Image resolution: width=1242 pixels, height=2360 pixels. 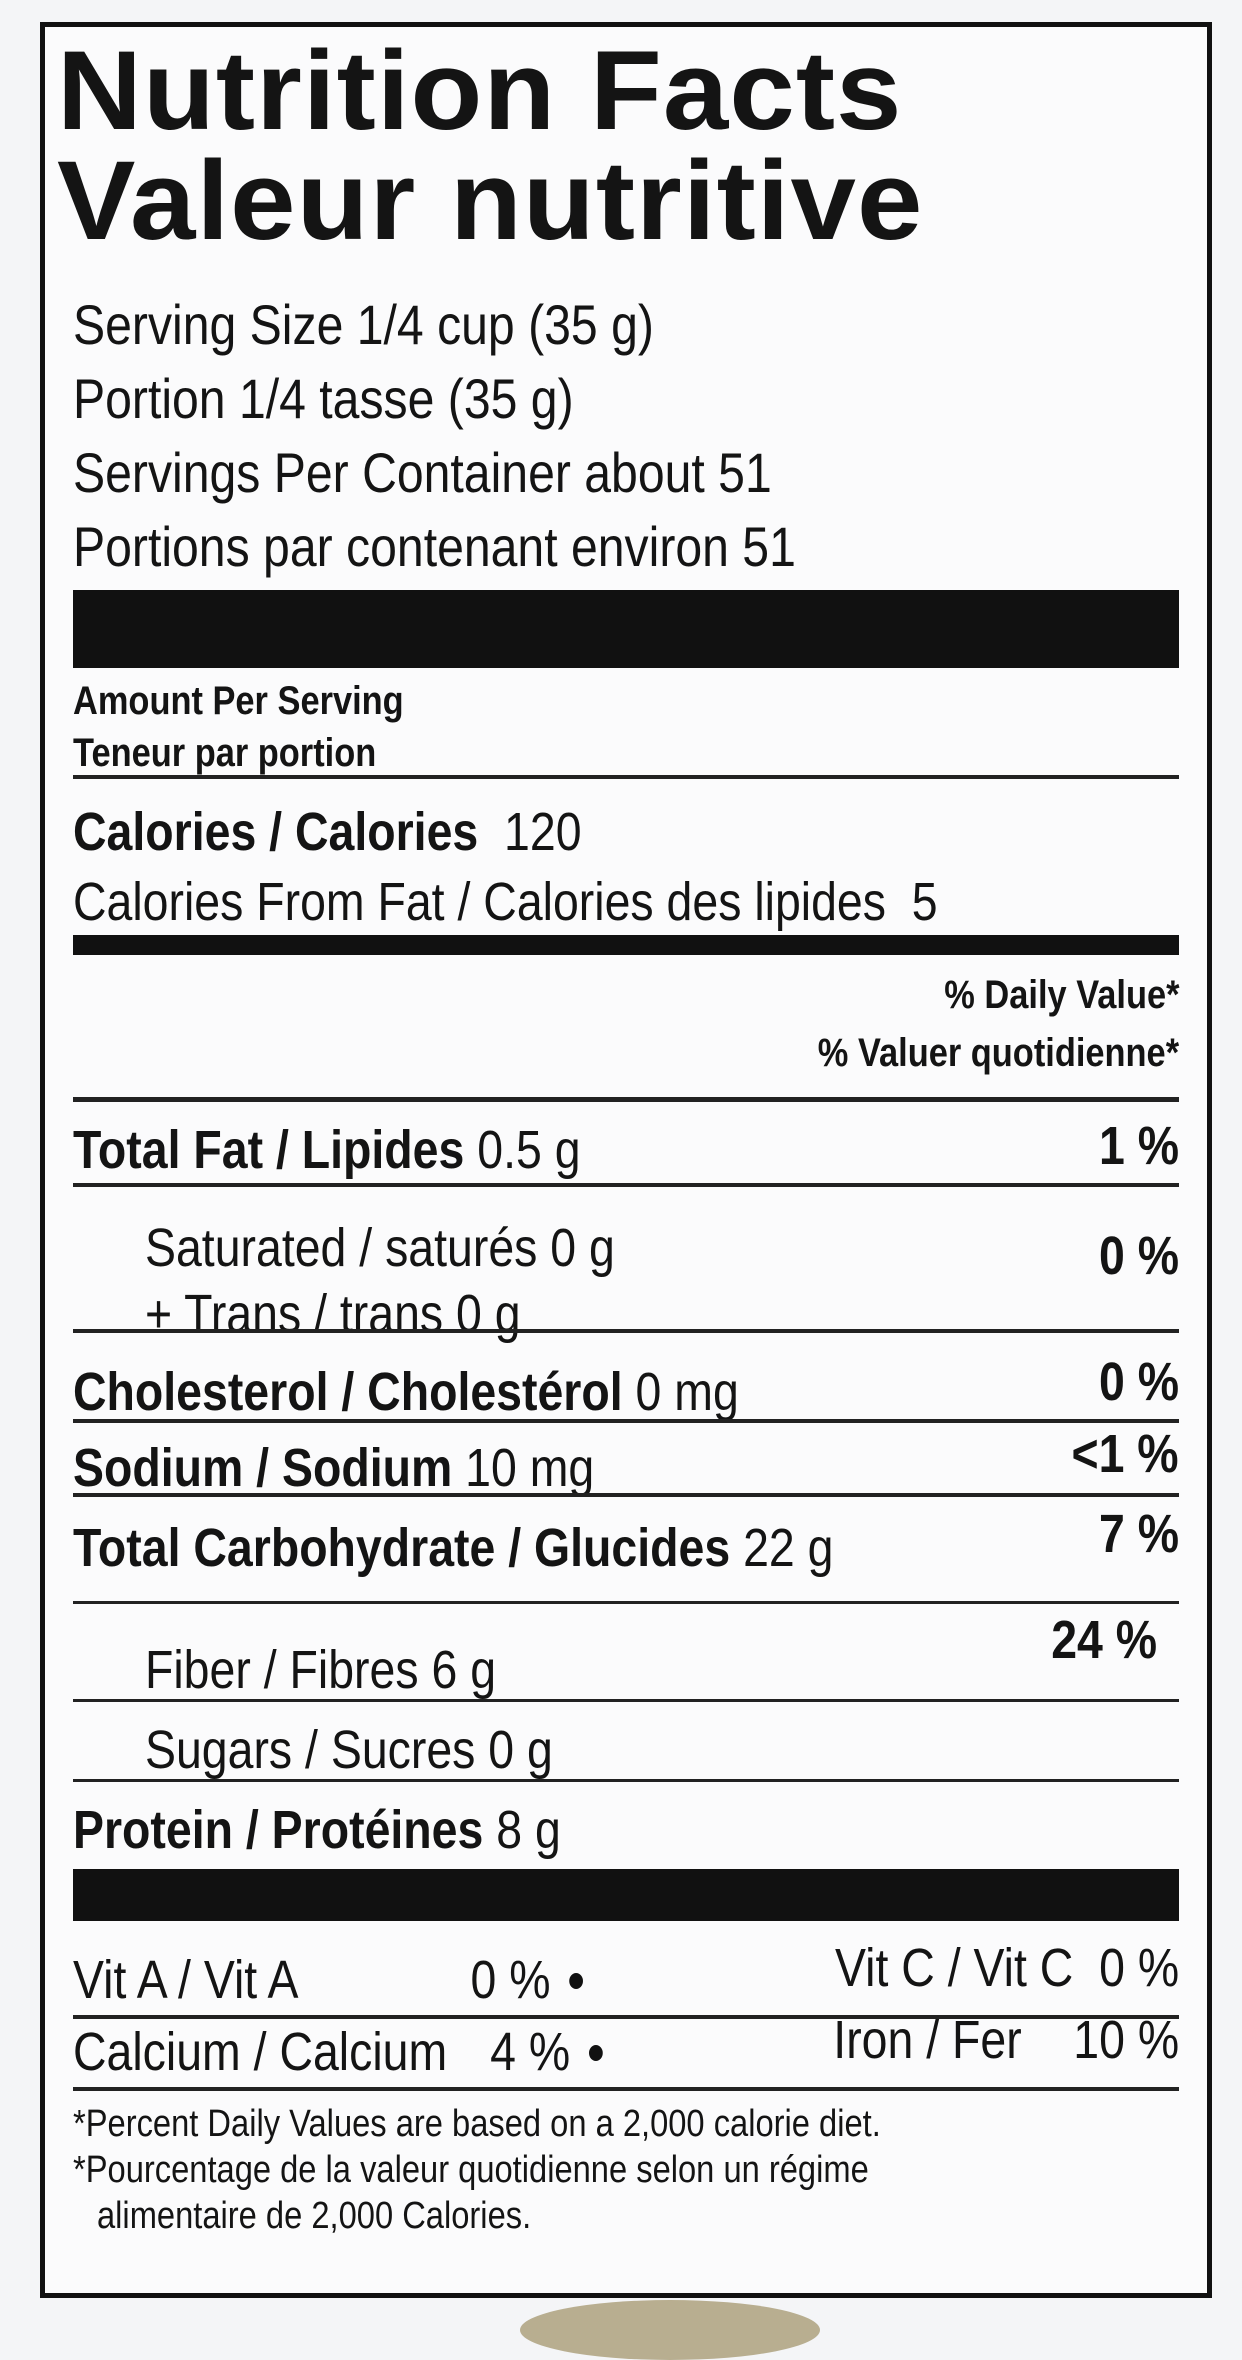 I want to click on nutrient-label: Sodium / Sodium, so click(x=263, y=1468).